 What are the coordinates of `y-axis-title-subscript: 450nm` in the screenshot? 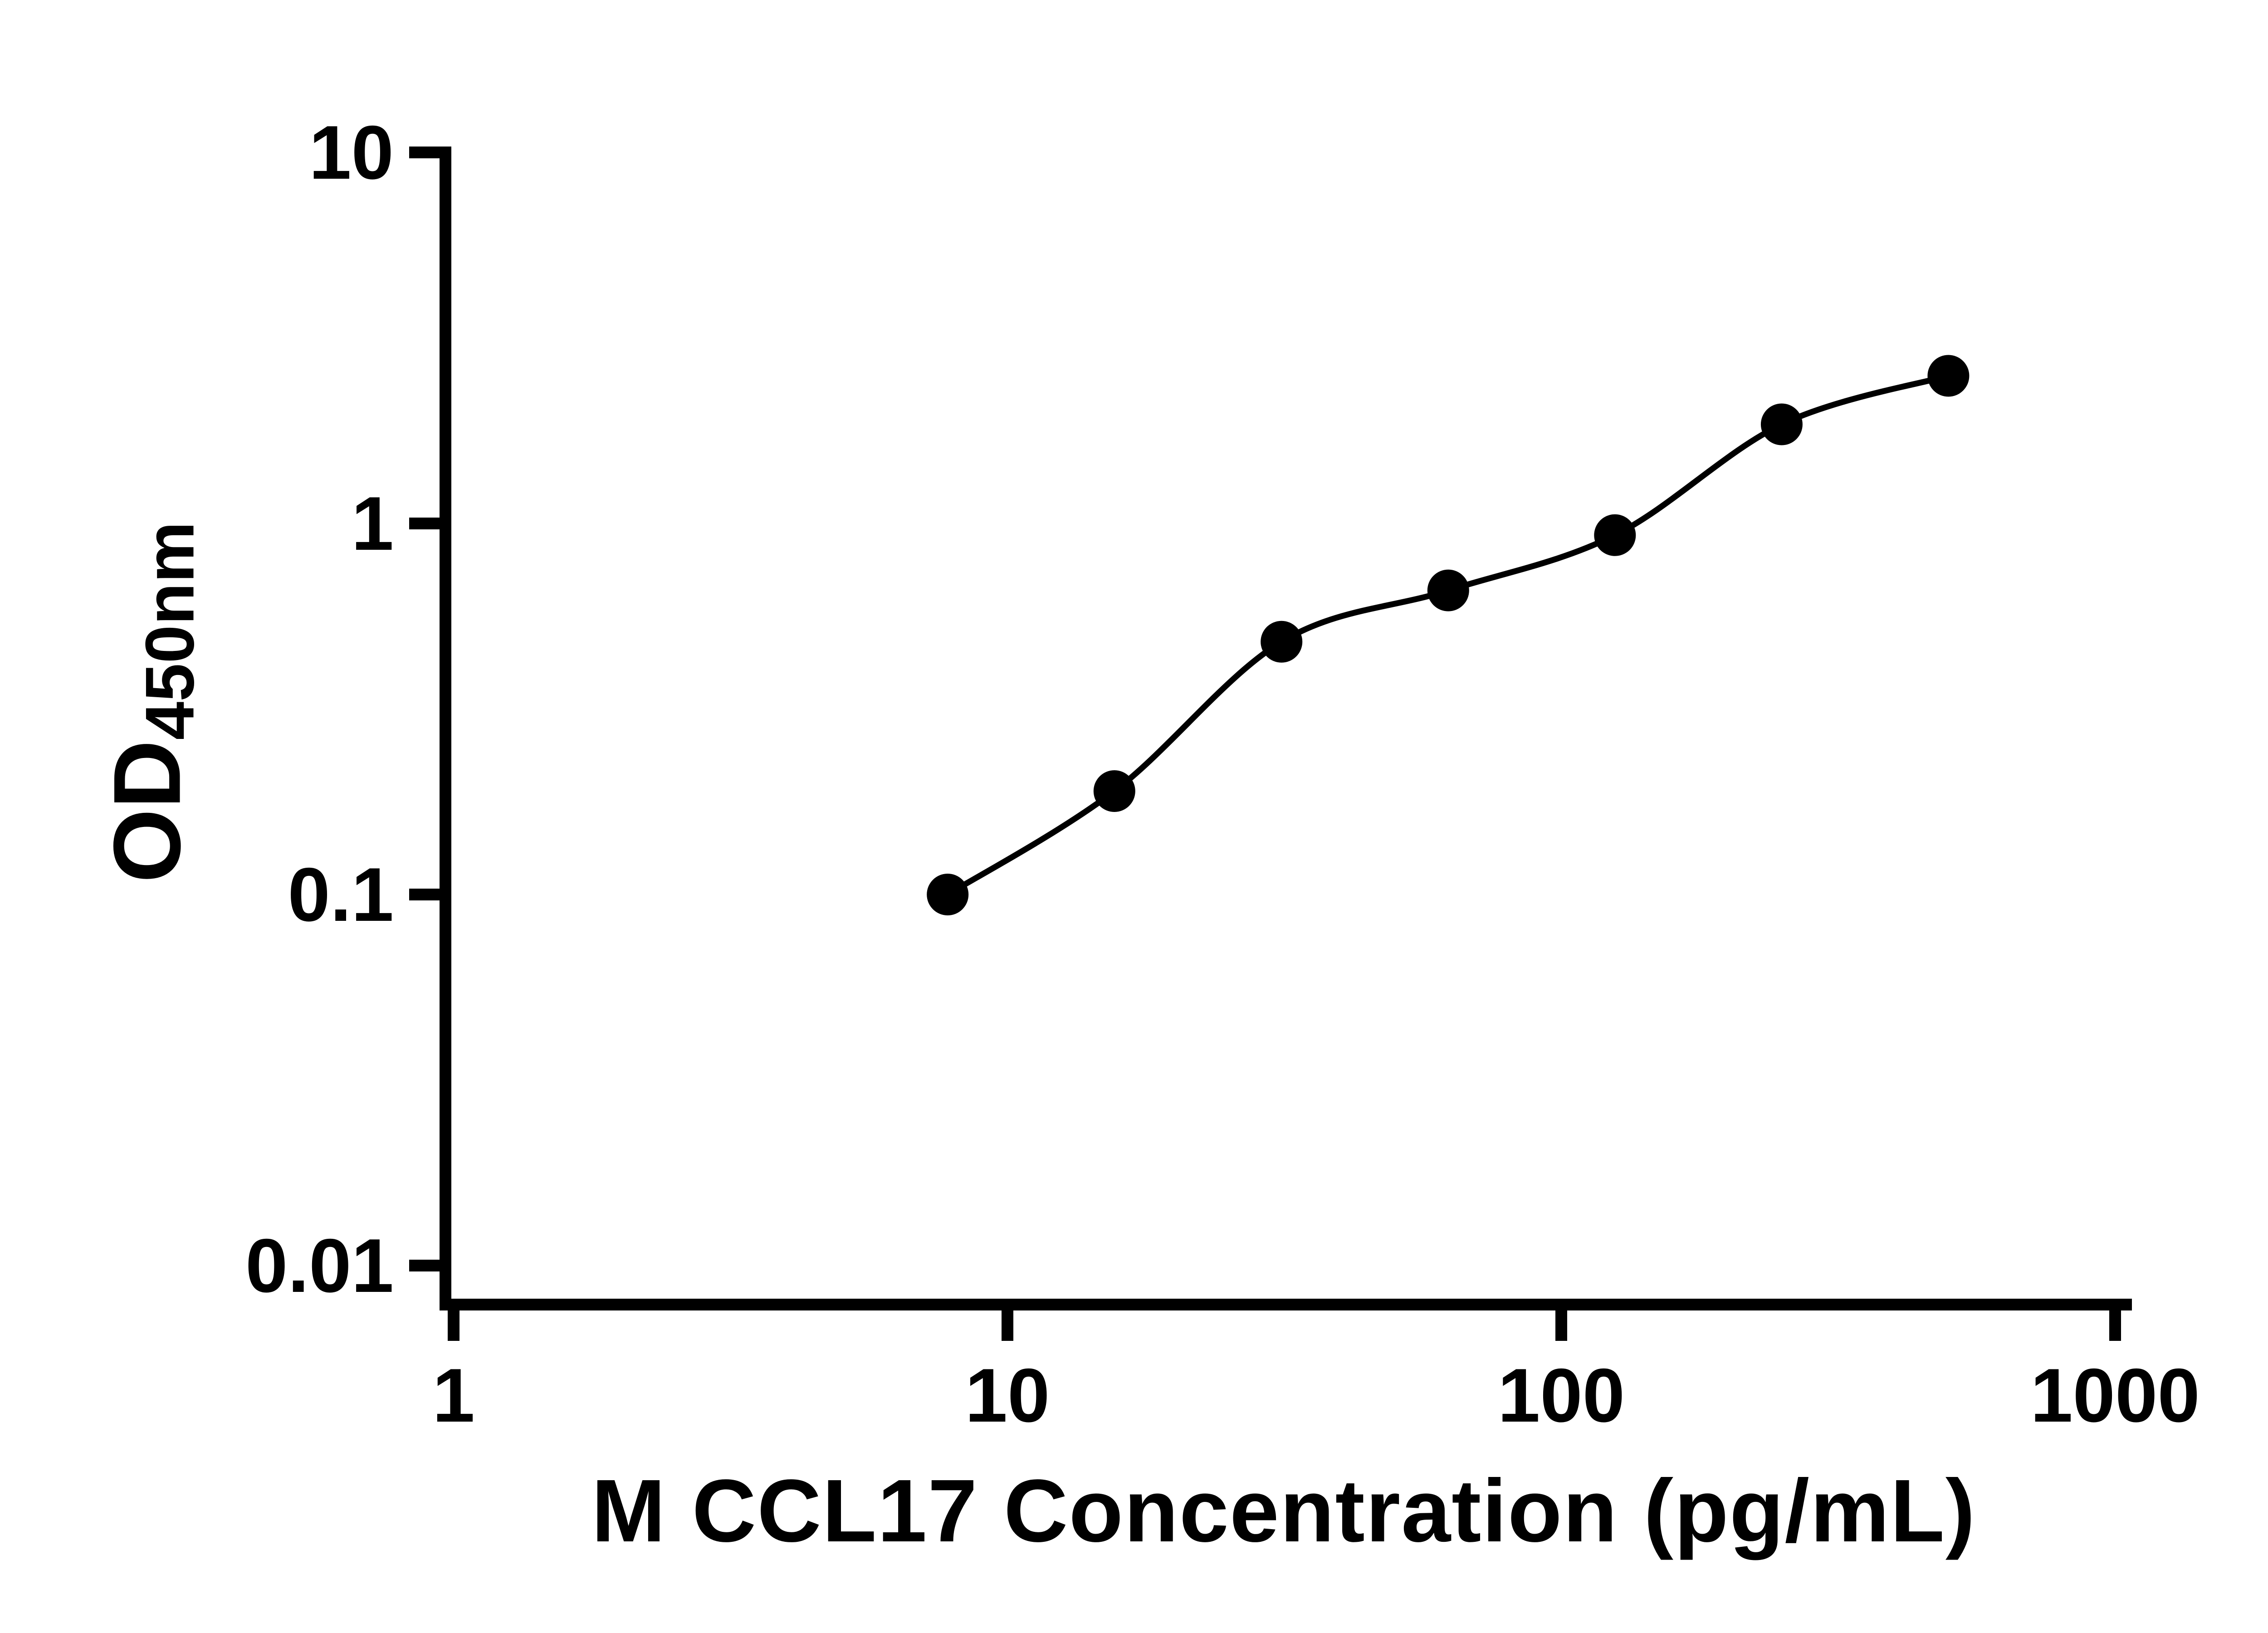 It's located at (170, 630).